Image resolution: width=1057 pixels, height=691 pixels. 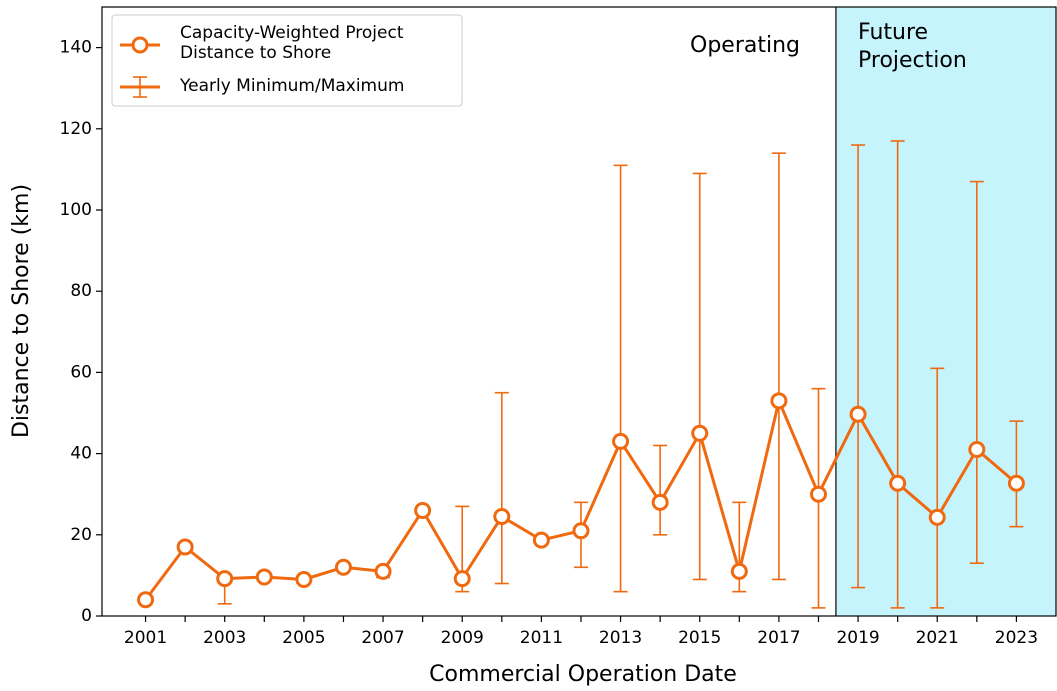 What do you see at coordinates (292, 86) in the screenshot?
I see `legend-label: Yearly Minimum/Maximum` at bounding box center [292, 86].